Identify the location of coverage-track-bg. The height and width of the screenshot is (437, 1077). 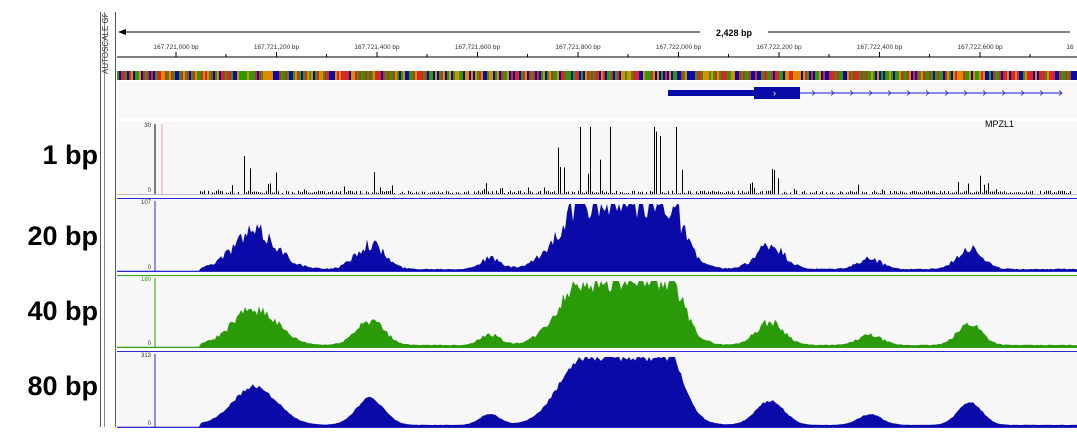
(597, 157).